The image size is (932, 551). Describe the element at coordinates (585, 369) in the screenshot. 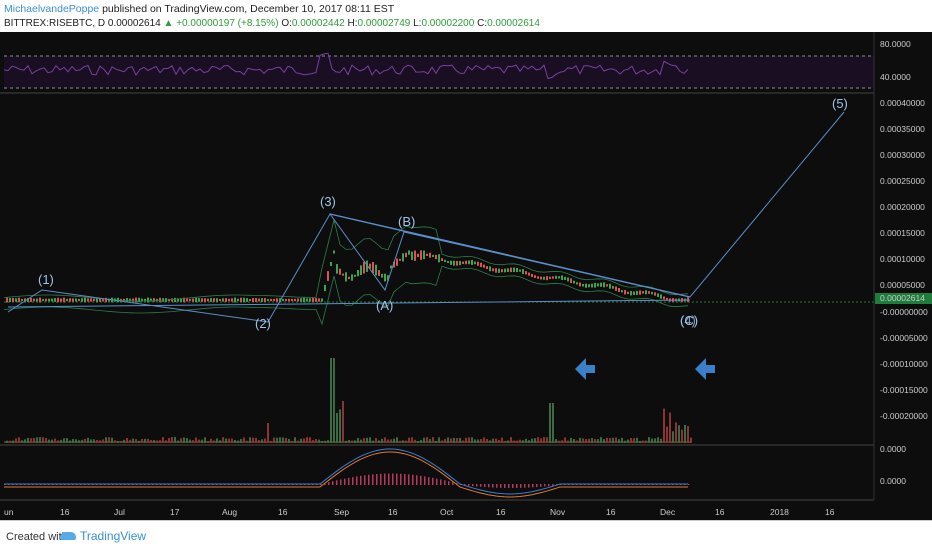

I see `left-arrow-icon` at that location.